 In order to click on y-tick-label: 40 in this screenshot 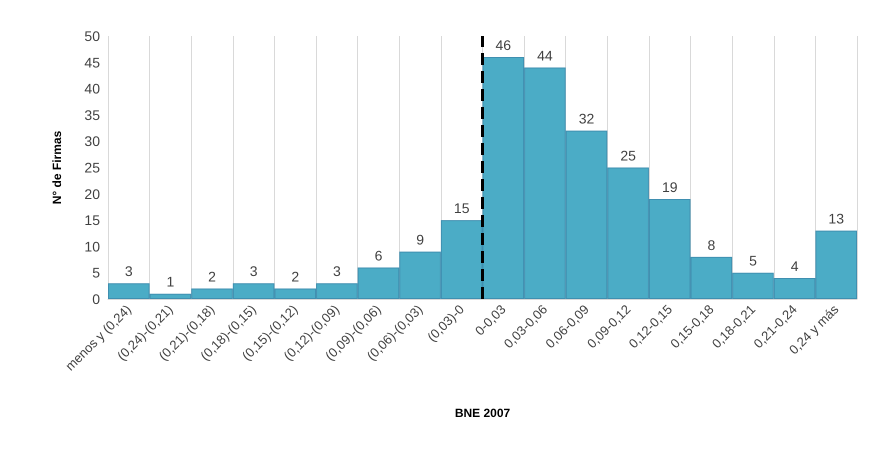, I will do `click(92, 88)`.